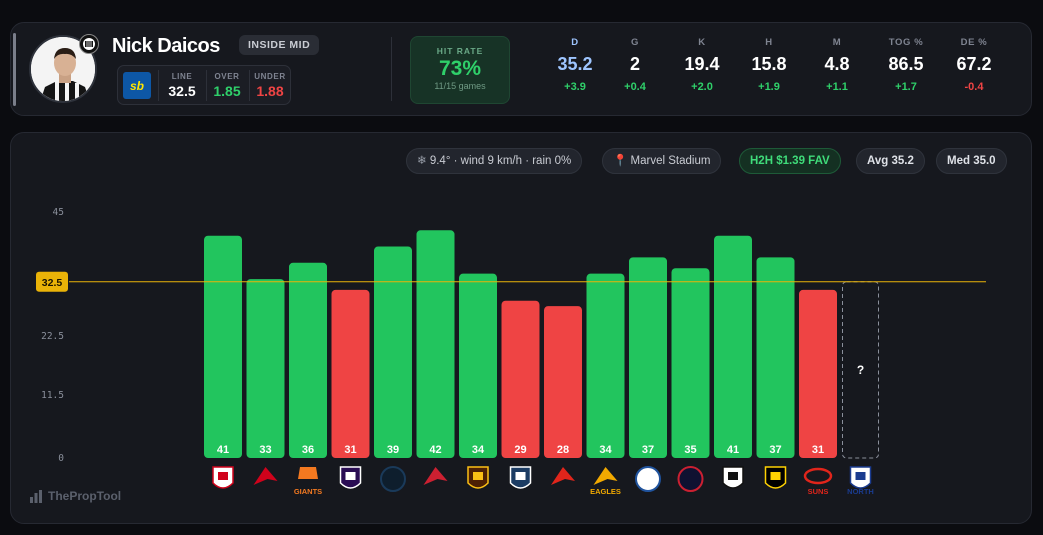  Describe the element at coordinates (620, 161) in the screenshot. I see `location-pin-icon: 📍` at that location.